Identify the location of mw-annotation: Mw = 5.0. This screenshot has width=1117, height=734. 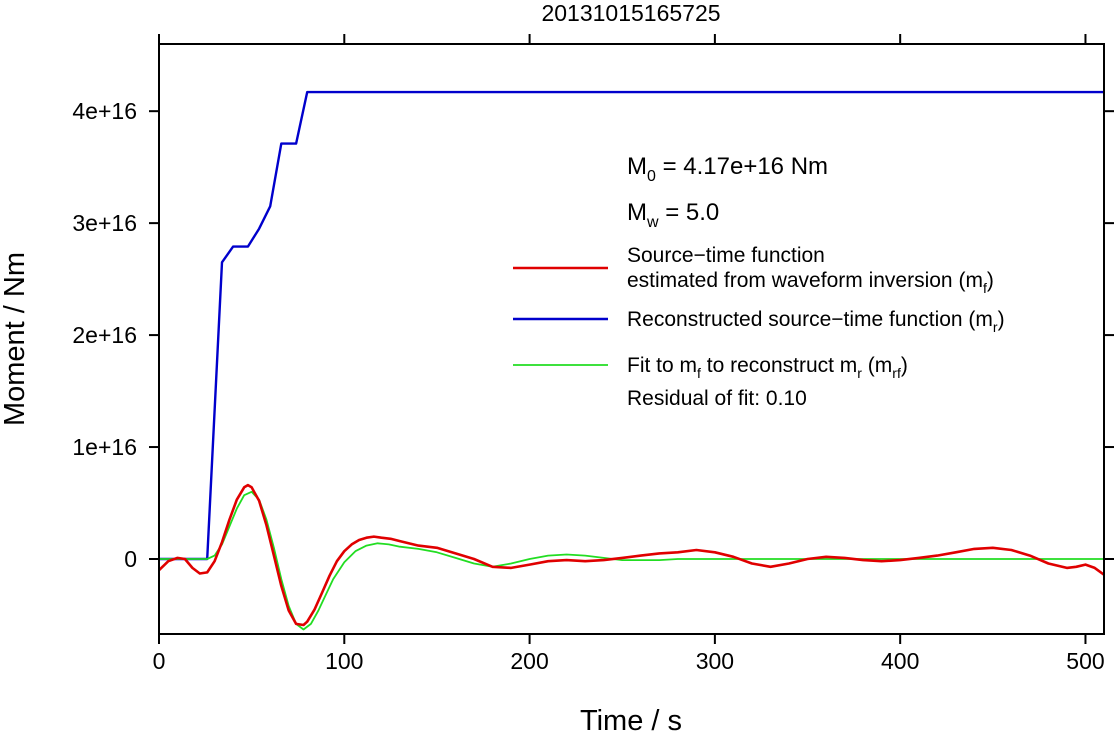
(673, 215).